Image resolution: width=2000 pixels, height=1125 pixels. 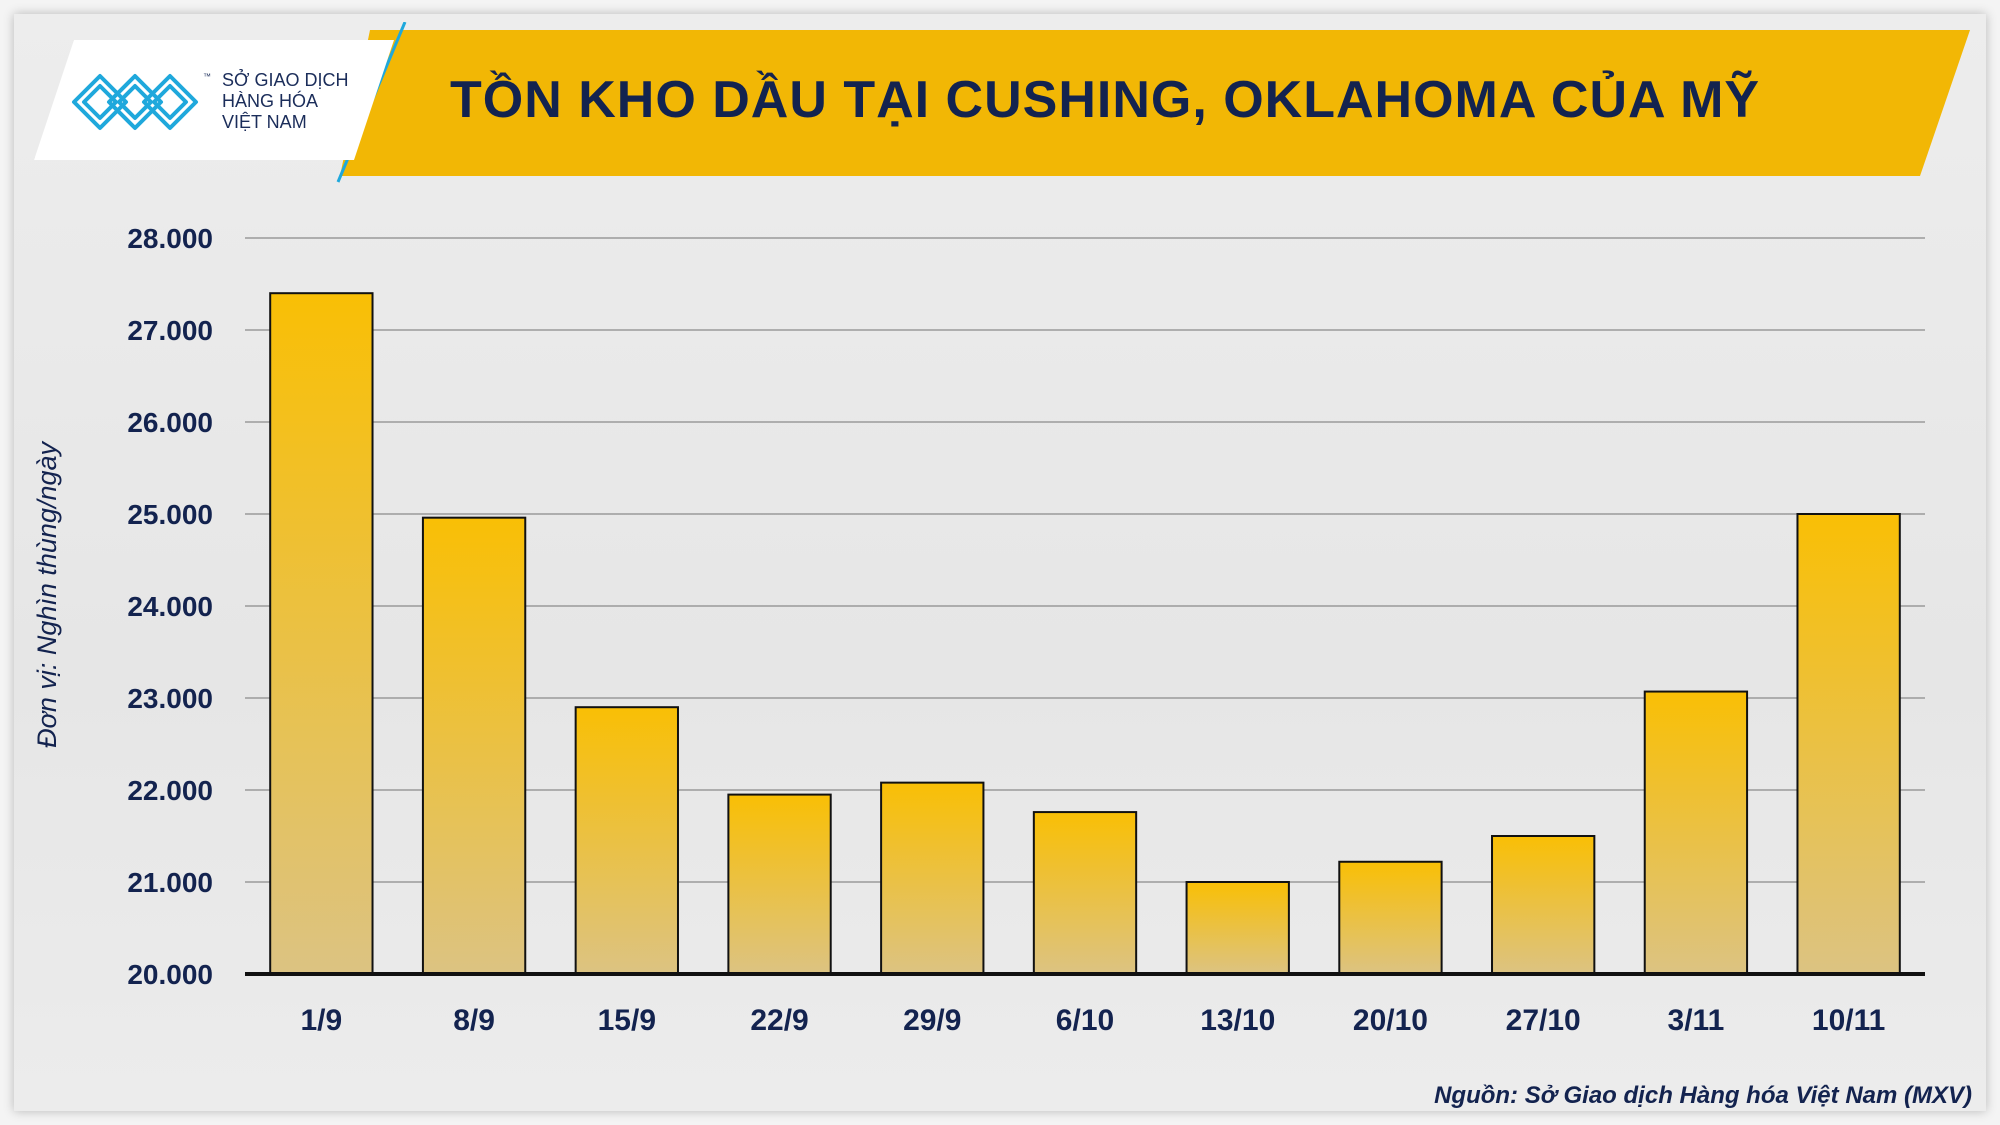 I want to click on x-tick-label: 8/9, so click(x=474, y=1020).